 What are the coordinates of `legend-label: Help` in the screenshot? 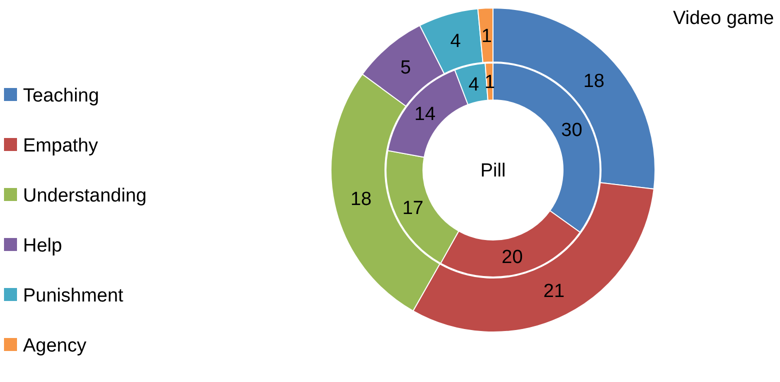 It's located at (42, 246).